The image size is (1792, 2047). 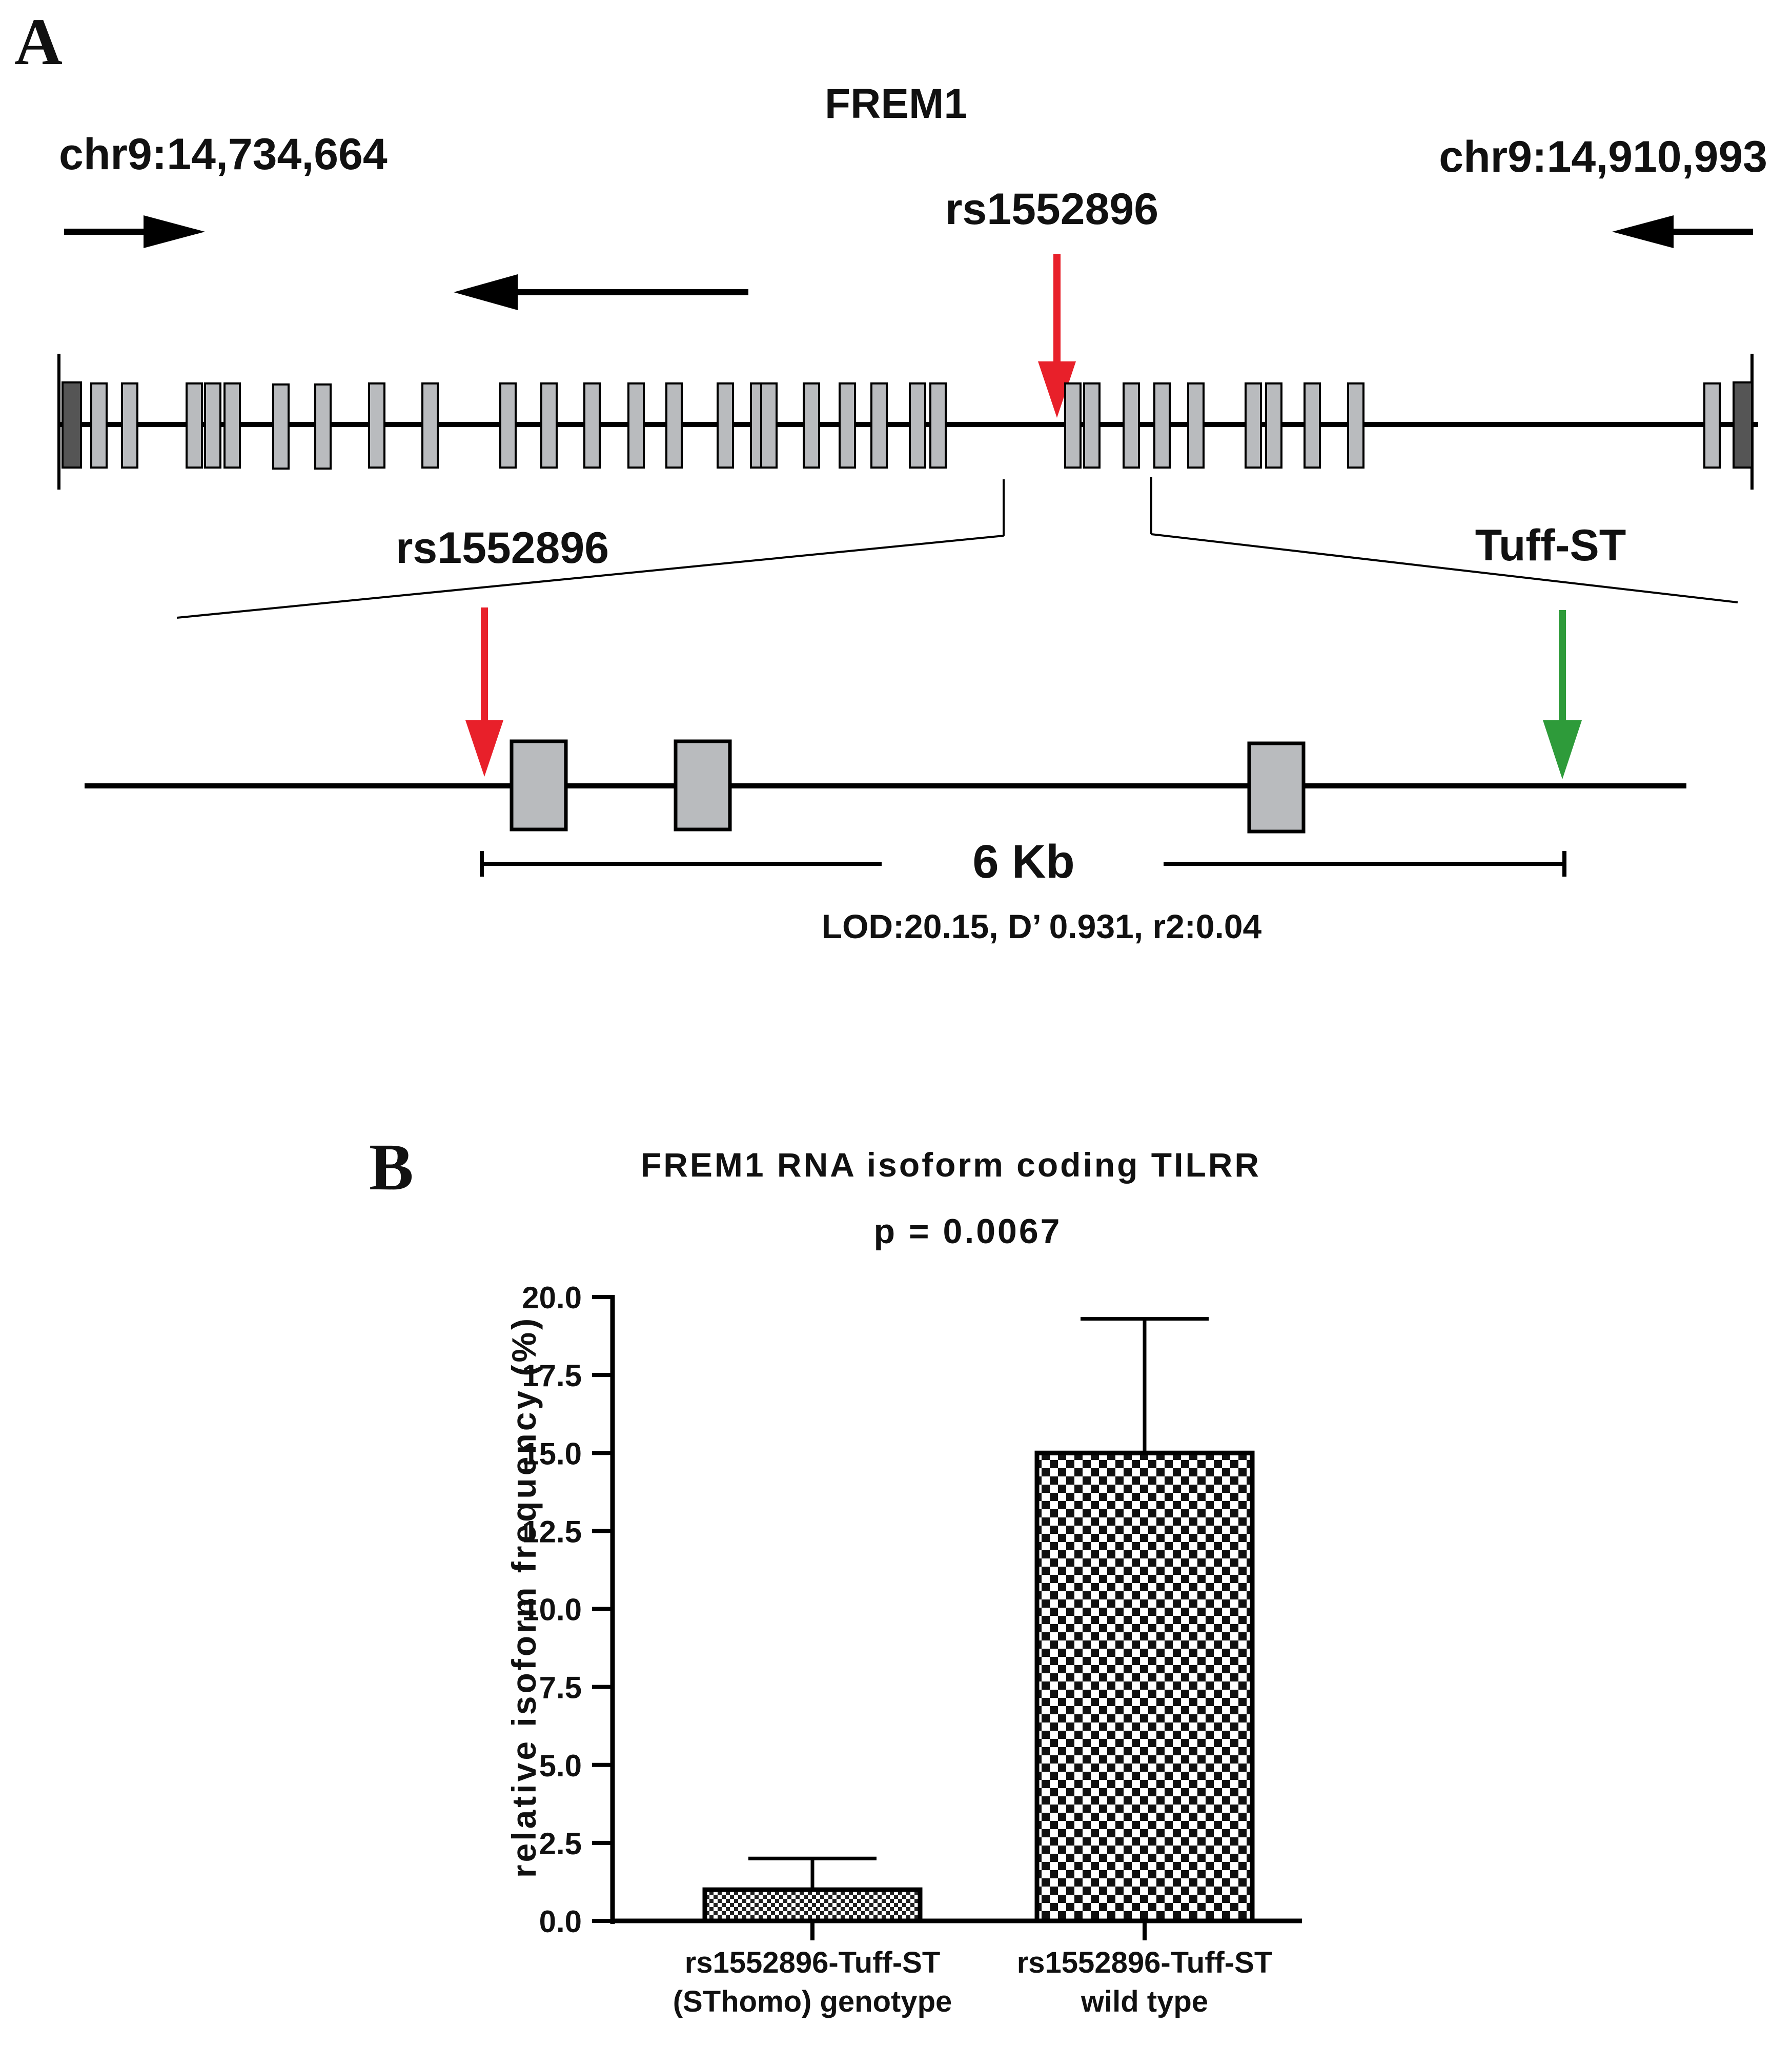 I want to click on y-tick-label: 7.5, so click(x=561, y=1688).